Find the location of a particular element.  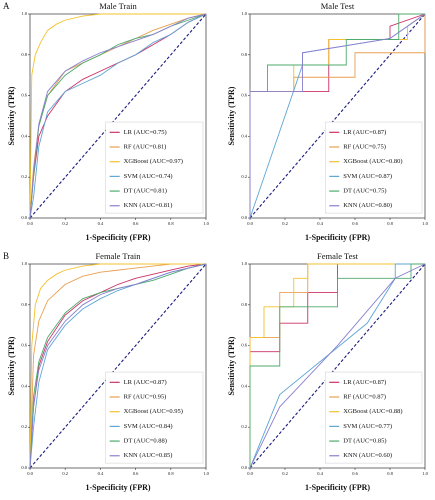

legend-label: XGBoost (AUC=0.95) is located at coordinates (153, 411).